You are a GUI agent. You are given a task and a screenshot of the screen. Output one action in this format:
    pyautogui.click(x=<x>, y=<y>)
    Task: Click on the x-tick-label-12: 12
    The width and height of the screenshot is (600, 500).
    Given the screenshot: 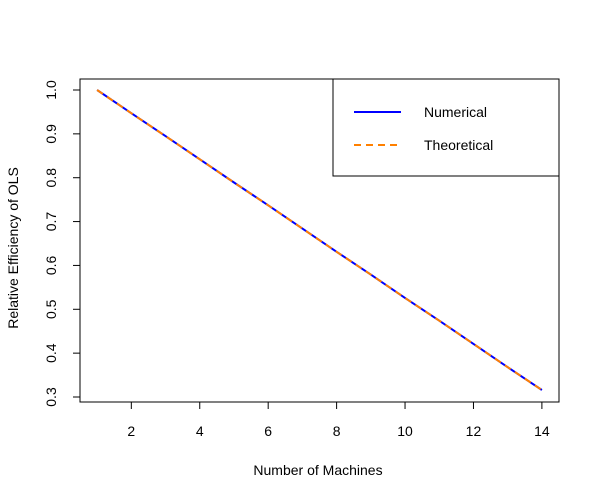 What is the action you would take?
    pyautogui.click(x=474, y=431)
    